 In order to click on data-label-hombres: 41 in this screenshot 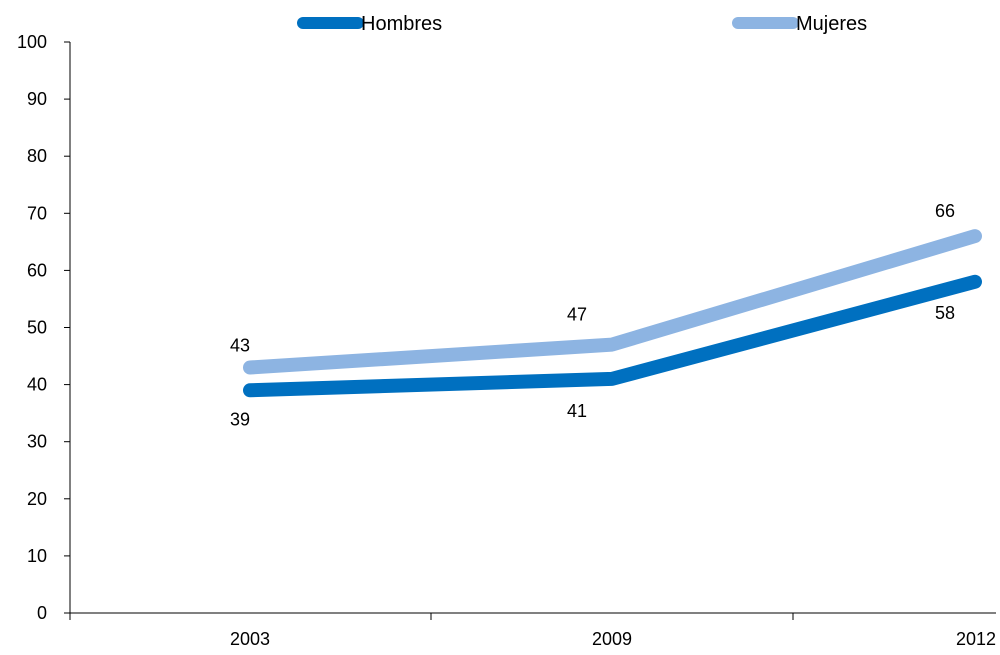, I will do `click(577, 411)`.